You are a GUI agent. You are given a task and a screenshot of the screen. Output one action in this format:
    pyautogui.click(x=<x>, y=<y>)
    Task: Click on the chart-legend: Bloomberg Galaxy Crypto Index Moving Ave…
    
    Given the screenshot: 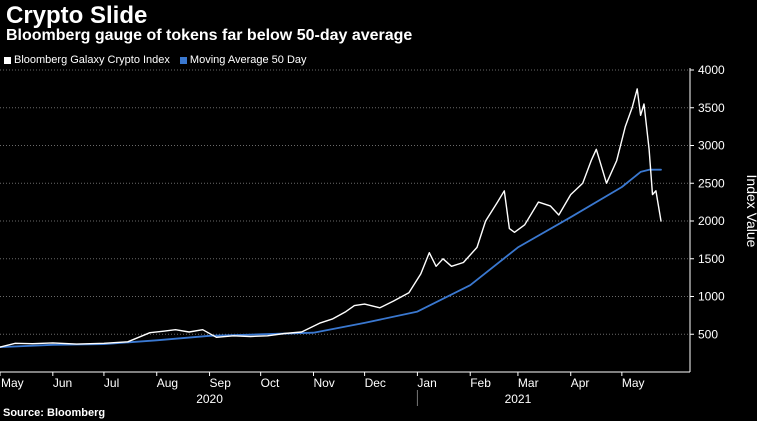 What is the action you would take?
    pyautogui.click(x=160, y=60)
    